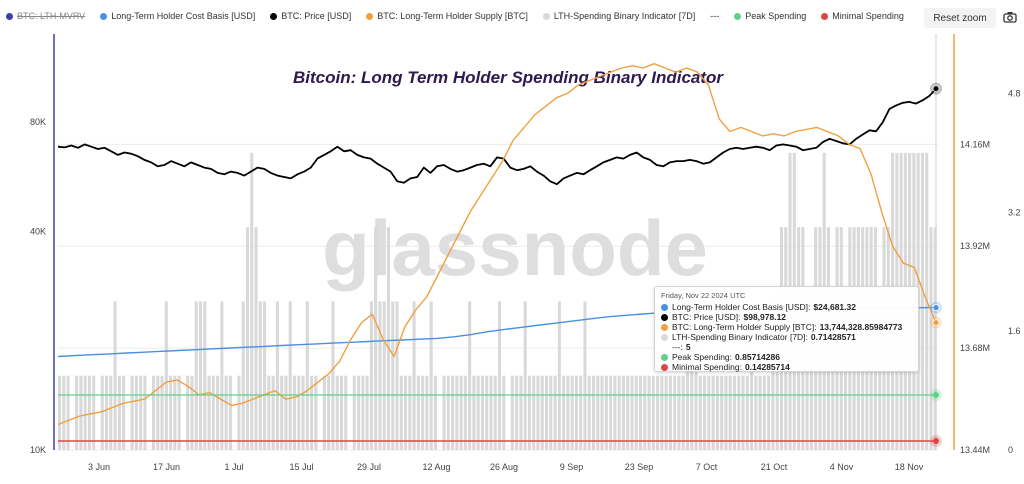 This screenshot has width=1024, height=484. I want to click on x-axis-tick: 3 Jun, so click(99, 467).